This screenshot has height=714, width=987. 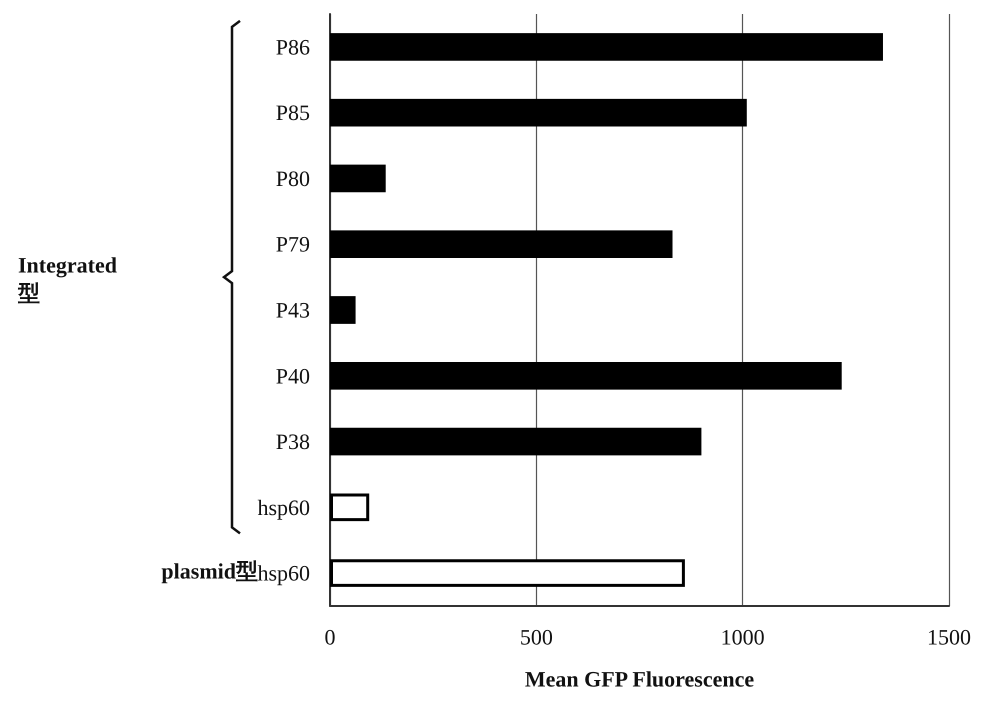 What do you see at coordinates (293, 244) in the screenshot?
I see `y-tick-label: P79` at bounding box center [293, 244].